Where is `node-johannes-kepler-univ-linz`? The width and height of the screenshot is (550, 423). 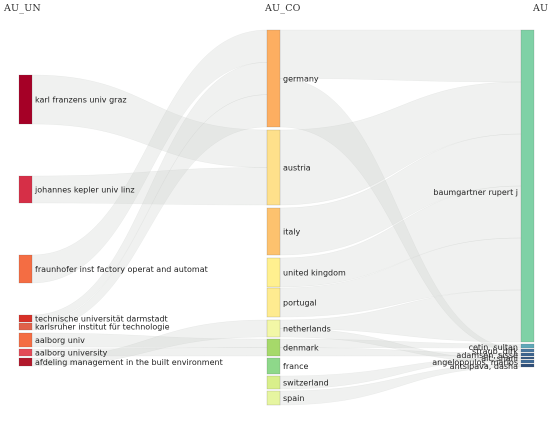
node-johannes-kepler-univ-linz is located at coordinates (25, 189).